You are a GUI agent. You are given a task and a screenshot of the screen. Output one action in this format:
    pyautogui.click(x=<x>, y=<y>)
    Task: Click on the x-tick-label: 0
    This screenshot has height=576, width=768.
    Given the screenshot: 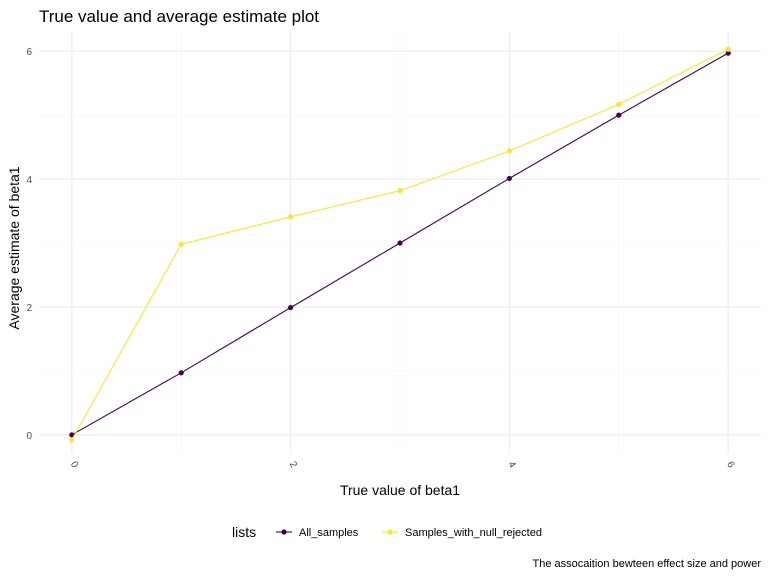 What is the action you would take?
    pyautogui.click(x=74, y=465)
    